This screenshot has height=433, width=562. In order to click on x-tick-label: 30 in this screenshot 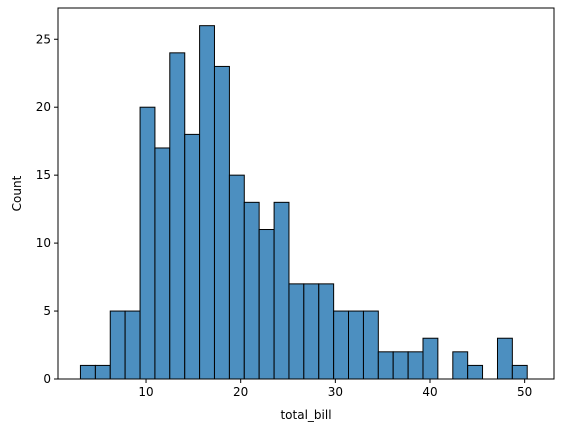, I will do `click(335, 392)`.